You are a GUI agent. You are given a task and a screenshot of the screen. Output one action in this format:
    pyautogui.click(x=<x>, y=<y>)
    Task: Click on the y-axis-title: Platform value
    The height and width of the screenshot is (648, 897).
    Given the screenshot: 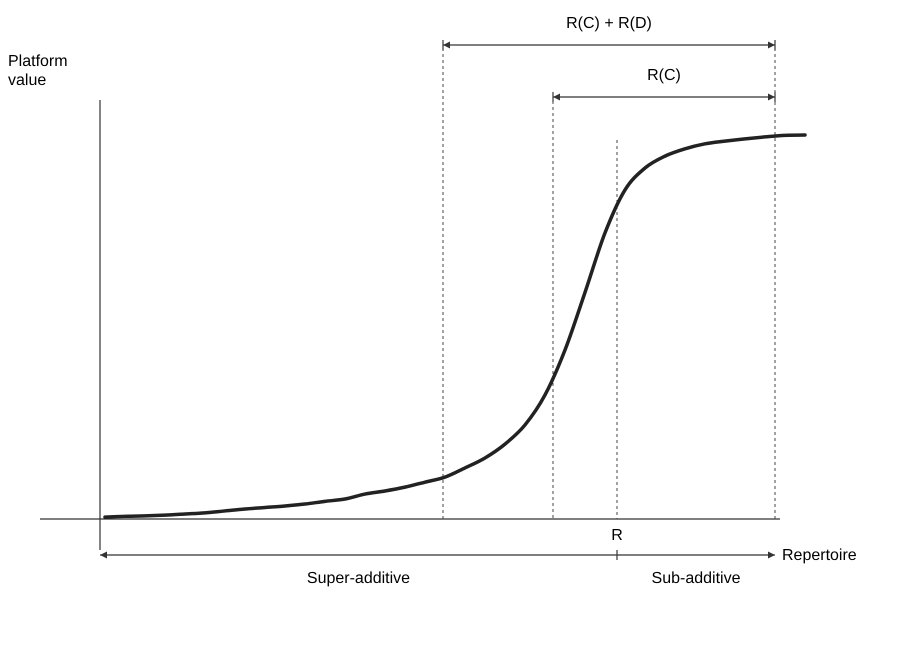 What is the action you would take?
    pyautogui.click(x=38, y=71)
    